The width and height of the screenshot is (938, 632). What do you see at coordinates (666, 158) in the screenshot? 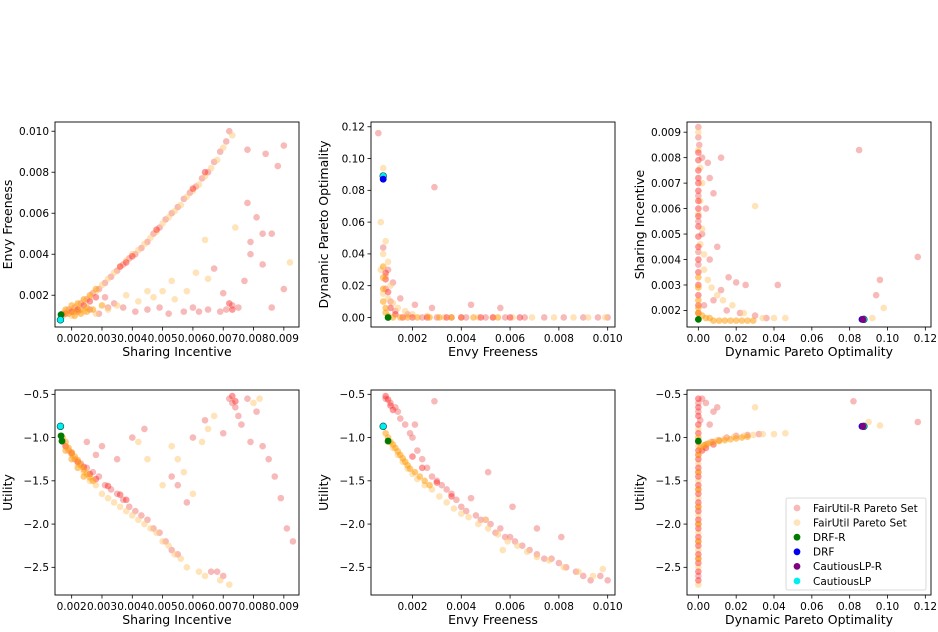
I see `y-tick-label: 0.008` at bounding box center [666, 158].